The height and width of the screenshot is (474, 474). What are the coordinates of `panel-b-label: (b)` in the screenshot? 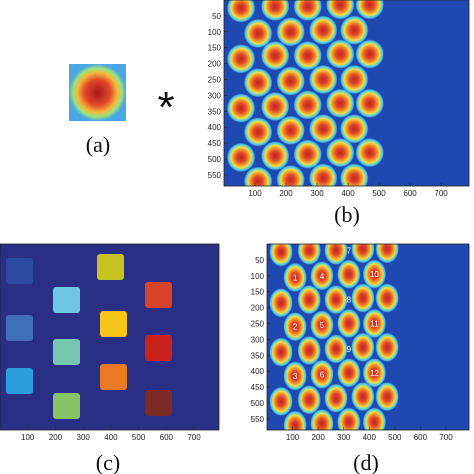 It's located at (347, 214).